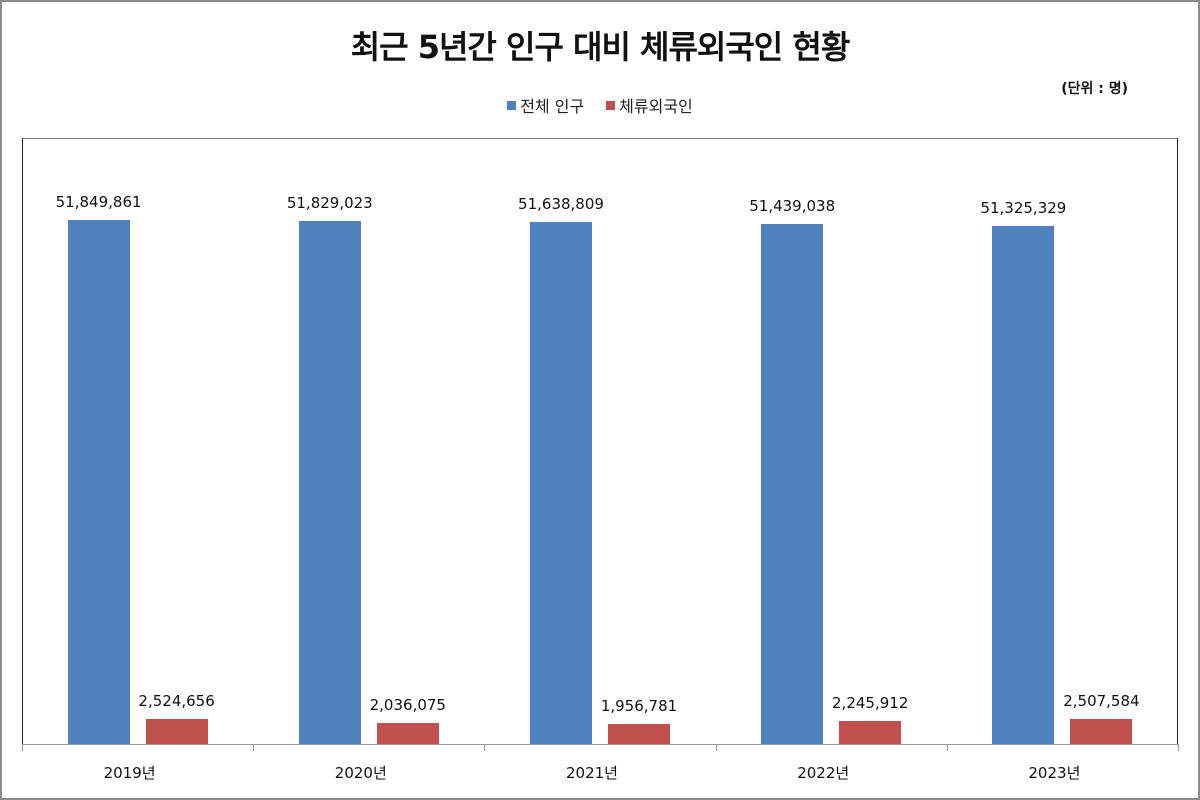 This screenshot has width=1200, height=800. I want to click on x-axis-category-label: 2023년, so click(1054, 773).